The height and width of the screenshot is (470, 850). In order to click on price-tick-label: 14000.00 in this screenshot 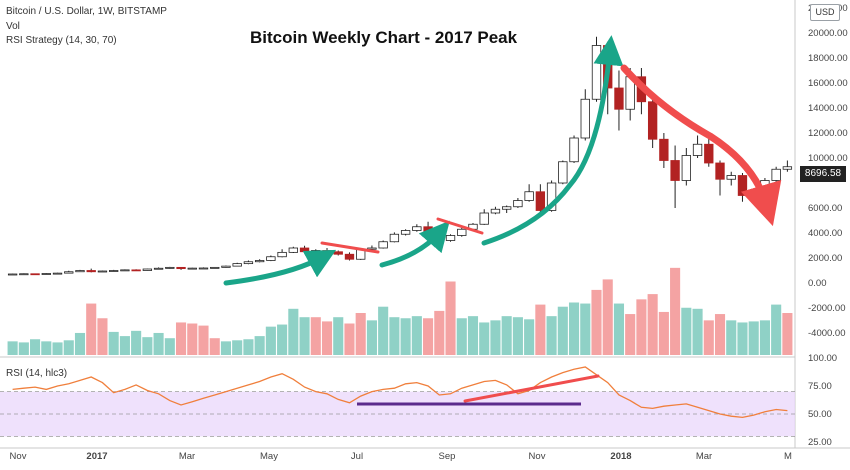, I will do `click(828, 108)`.